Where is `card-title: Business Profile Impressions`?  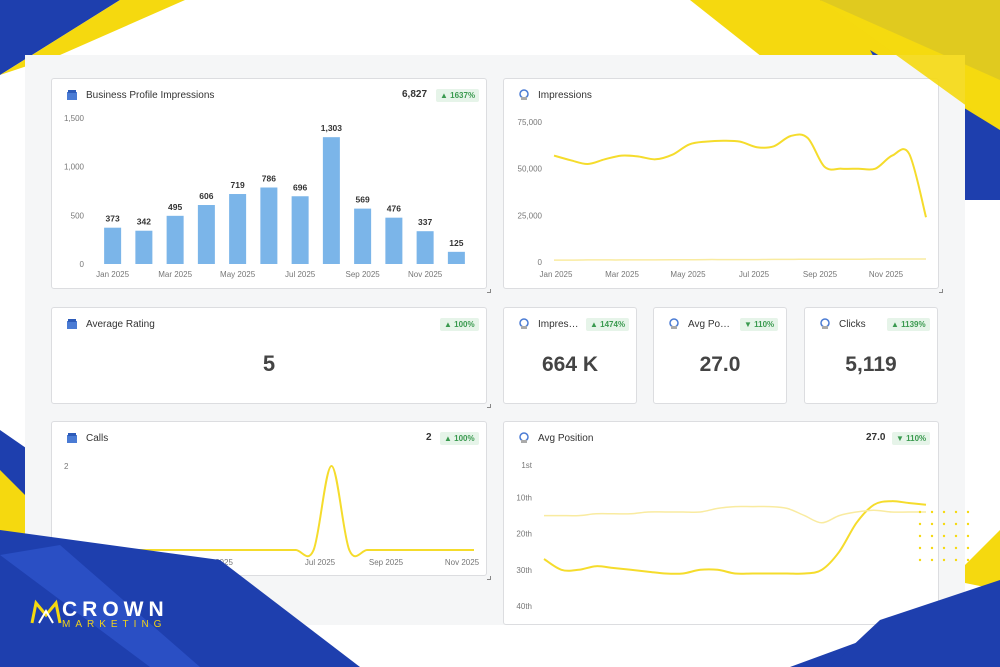
card-title: Business Profile Impressions is located at coordinates (150, 95).